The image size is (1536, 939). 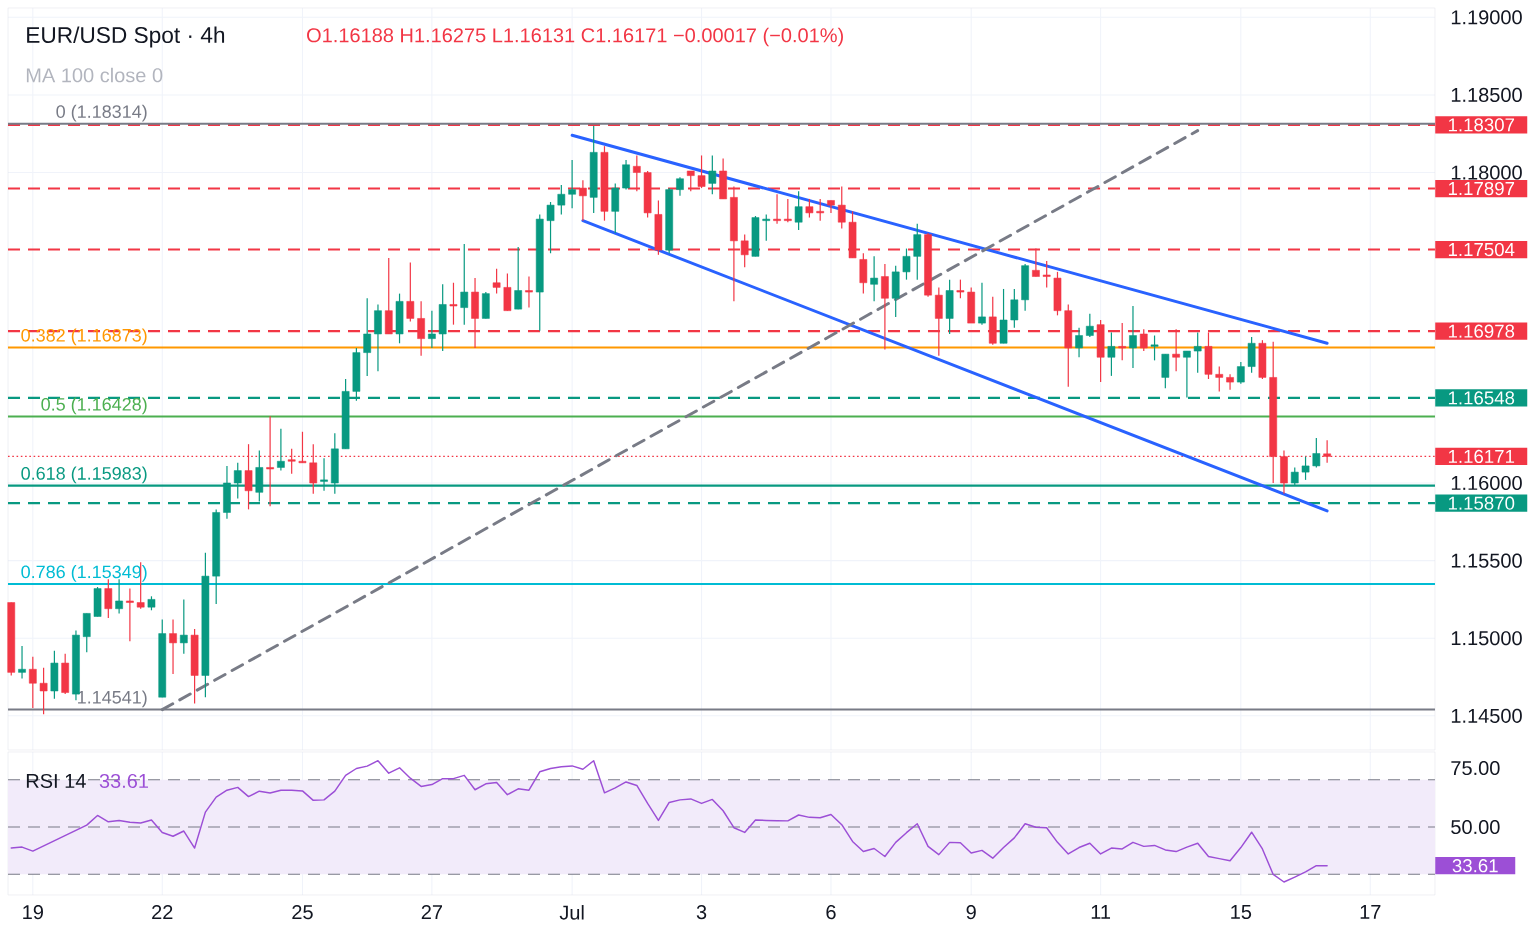 What do you see at coordinates (432, 912) in the screenshot?
I see `x-tick-label: 27` at bounding box center [432, 912].